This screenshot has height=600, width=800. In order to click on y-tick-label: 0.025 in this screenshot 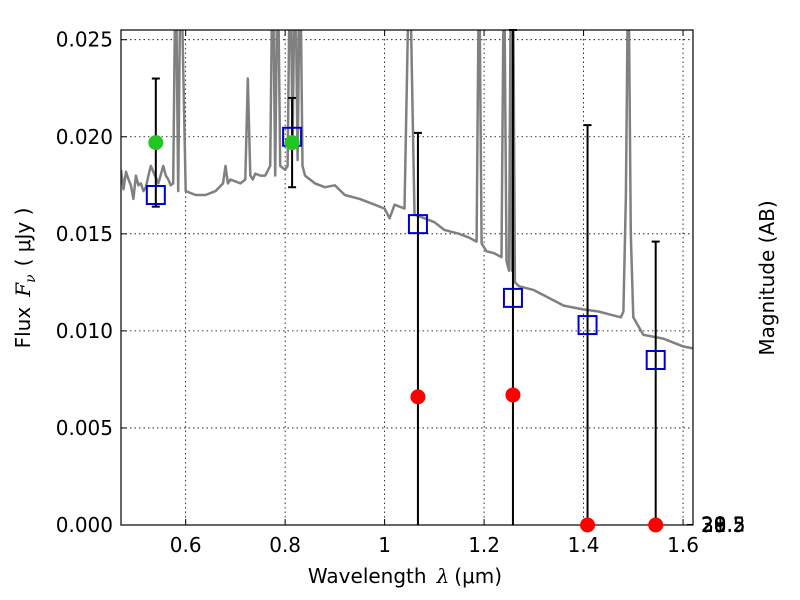, I will do `click(84, 40)`.